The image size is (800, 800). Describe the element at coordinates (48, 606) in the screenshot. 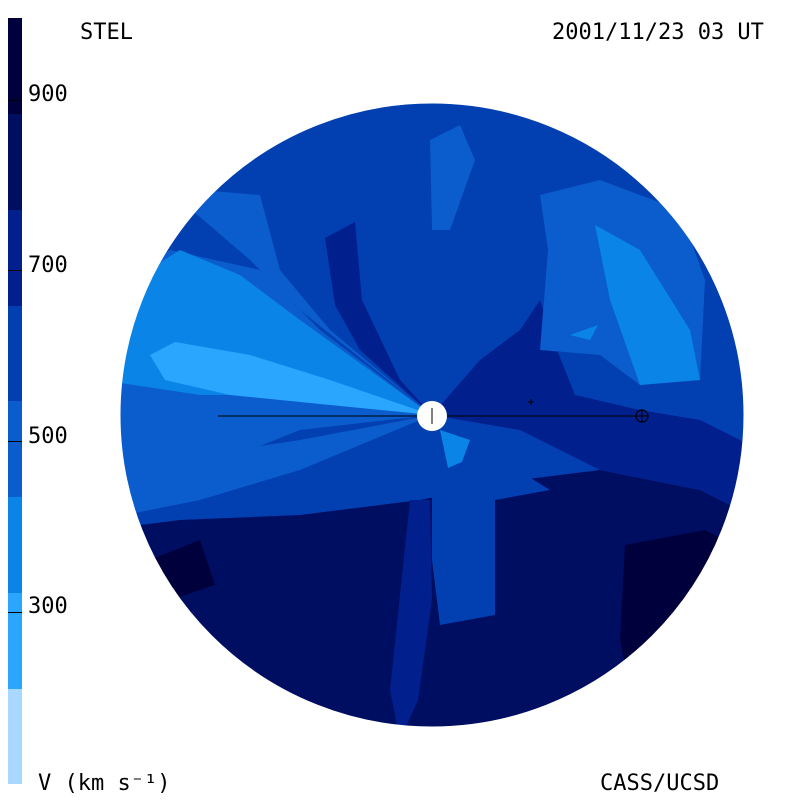

I see `colorbar-label-300: 300` at that location.